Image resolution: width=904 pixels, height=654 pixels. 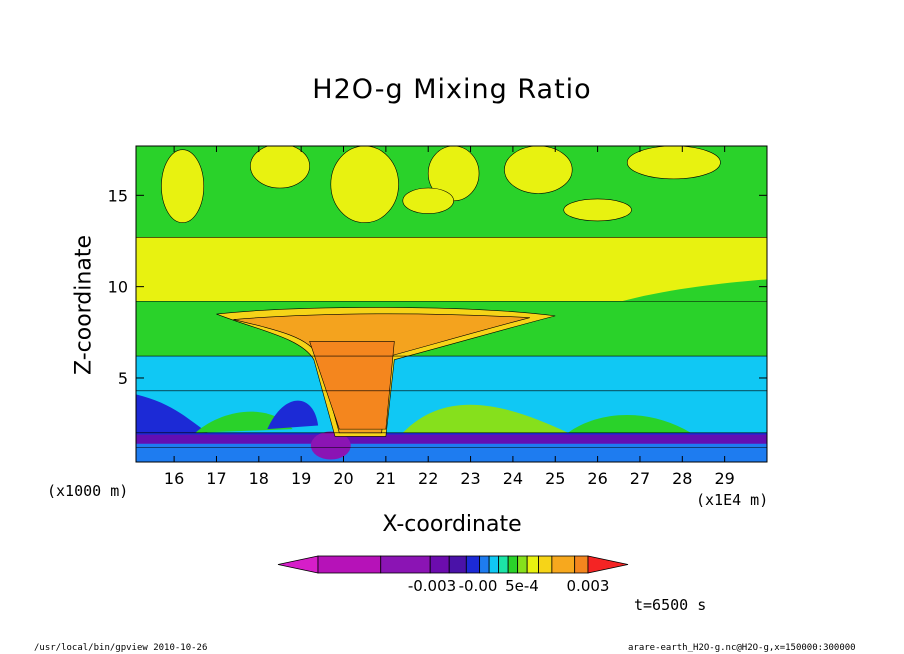 I want to click on blue-plume, so click(x=293, y=415).